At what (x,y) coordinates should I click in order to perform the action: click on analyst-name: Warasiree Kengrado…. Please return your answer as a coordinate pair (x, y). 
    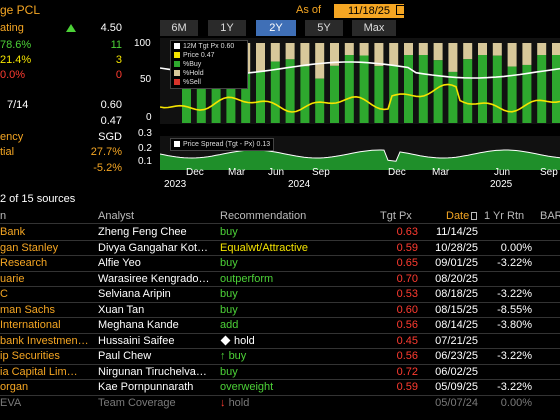
    Looking at the image, I should click on (154, 278).